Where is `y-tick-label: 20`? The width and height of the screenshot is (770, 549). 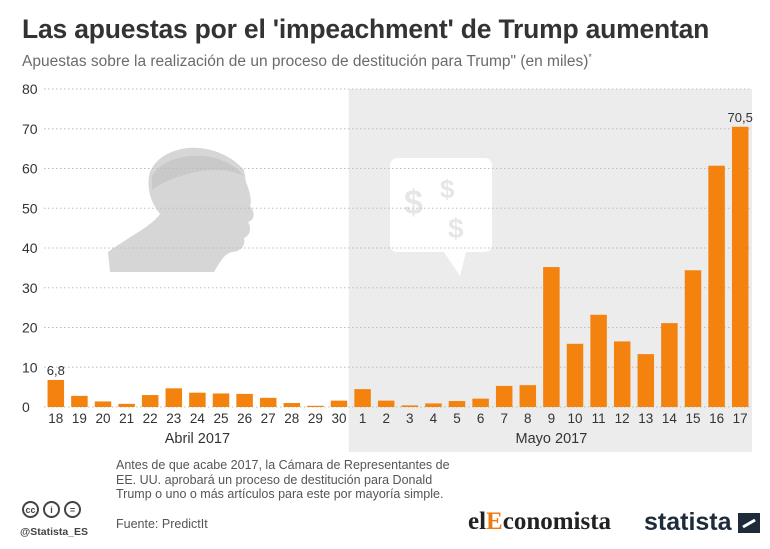
y-tick-label: 20 is located at coordinates (30, 328).